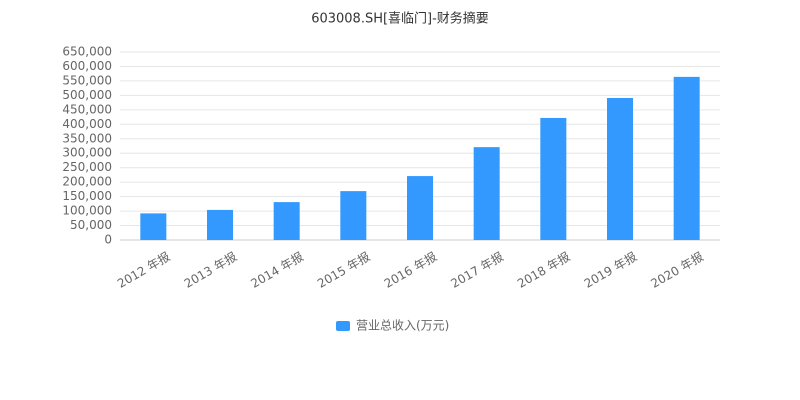 The width and height of the screenshot is (800, 400). What do you see at coordinates (87, 80) in the screenshot?
I see `y-tick-label: 550,000` at bounding box center [87, 80].